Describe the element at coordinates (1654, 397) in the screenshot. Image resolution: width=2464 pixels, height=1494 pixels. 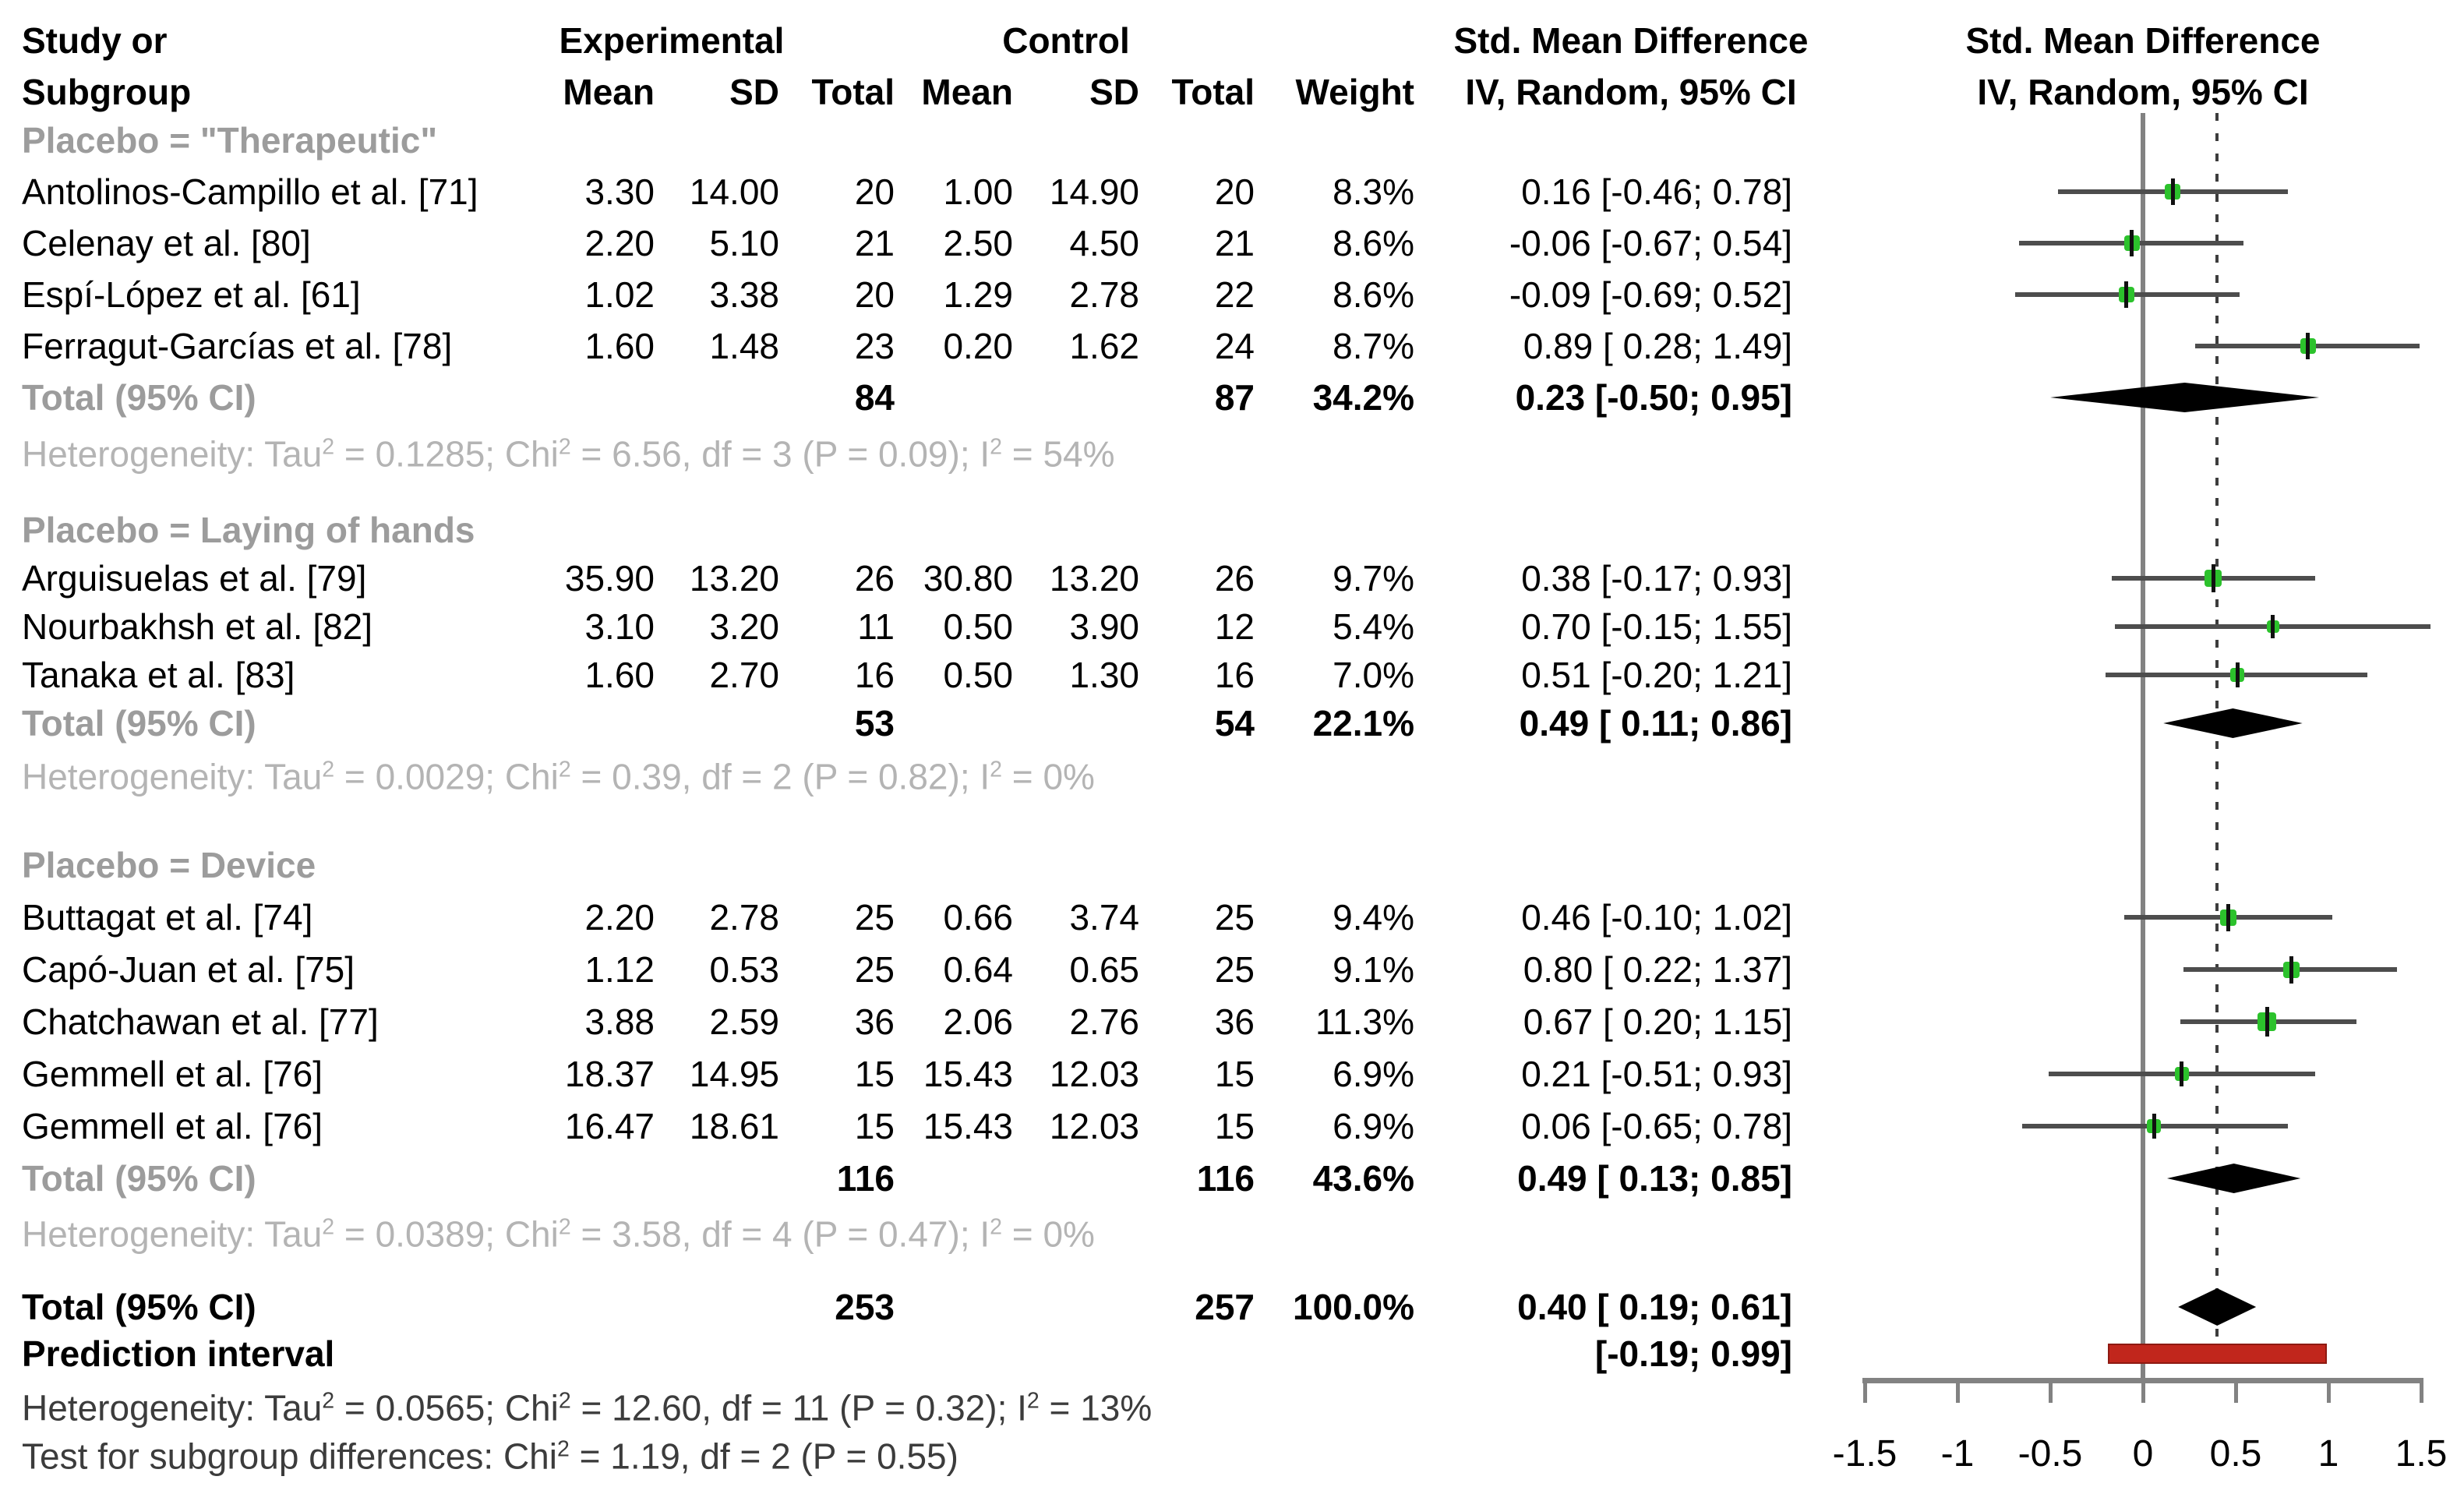
I see `smd-ci-text: 0.23 [-0.50; 0.95]` at that location.